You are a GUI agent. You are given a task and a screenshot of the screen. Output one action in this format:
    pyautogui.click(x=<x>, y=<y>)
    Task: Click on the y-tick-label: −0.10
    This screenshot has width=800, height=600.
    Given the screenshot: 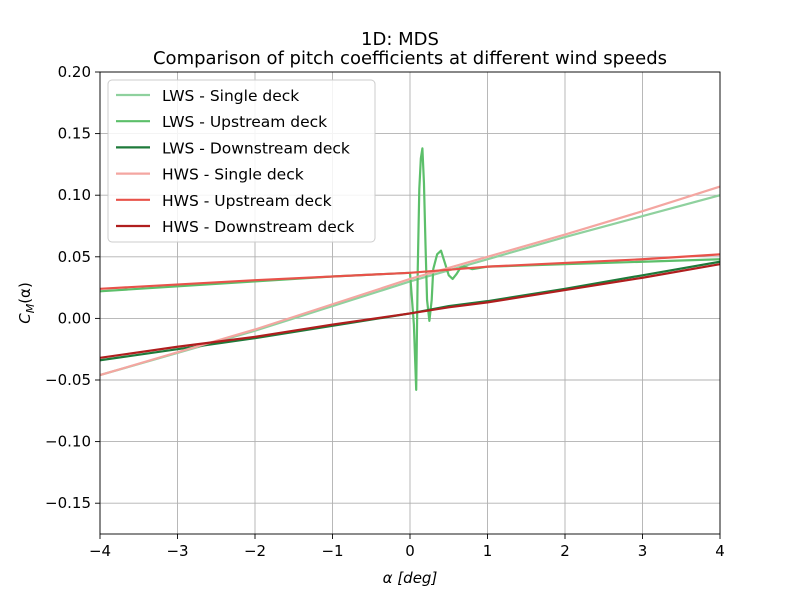 What is the action you would take?
    pyautogui.click(x=68, y=442)
    